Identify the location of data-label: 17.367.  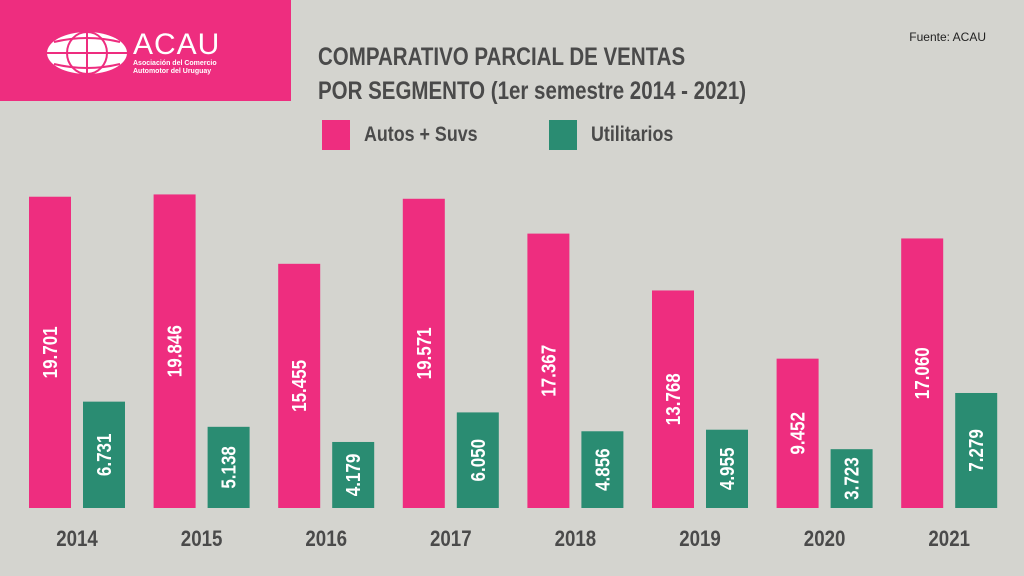
(548, 371).